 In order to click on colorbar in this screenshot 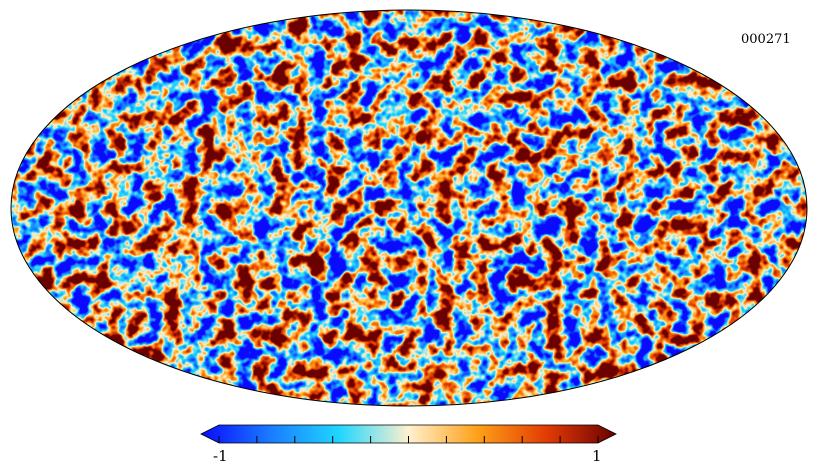, I will do `click(408, 434)`.